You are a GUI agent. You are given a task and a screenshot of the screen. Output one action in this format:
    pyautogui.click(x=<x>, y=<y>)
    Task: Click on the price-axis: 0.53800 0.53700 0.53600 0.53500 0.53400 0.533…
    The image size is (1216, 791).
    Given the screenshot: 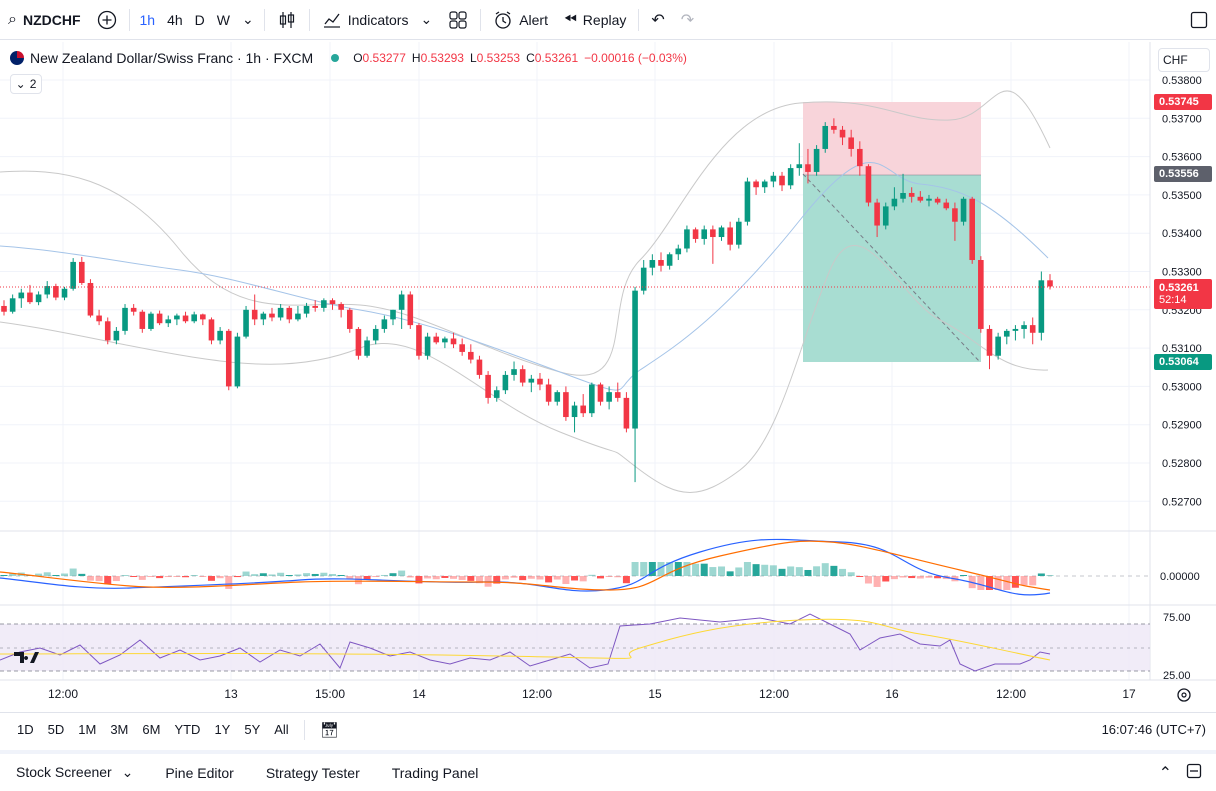 What is the action you would take?
    pyautogui.click(x=1182, y=291)
    